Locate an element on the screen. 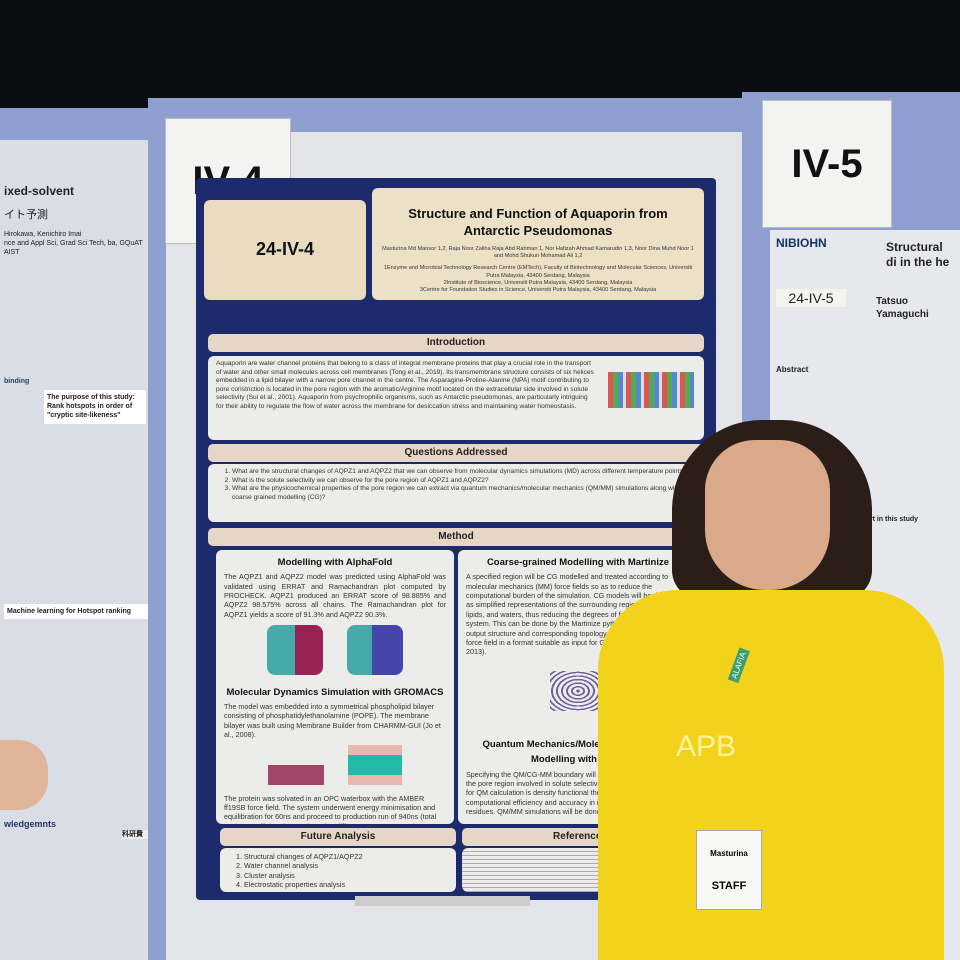 The width and height of the screenshot is (960, 960). right-poster-id: 24-IV-5 is located at coordinates (811, 297).